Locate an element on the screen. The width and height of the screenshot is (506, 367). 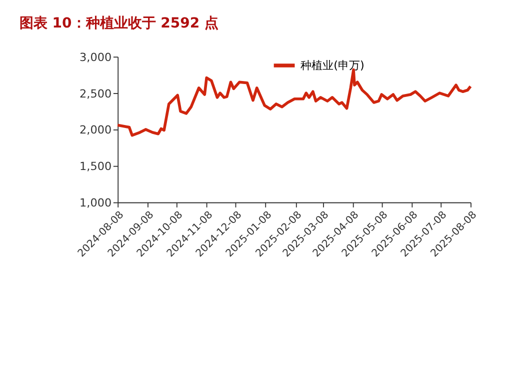
y-tick-label: 2,500 is located at coordinates (96, 93).